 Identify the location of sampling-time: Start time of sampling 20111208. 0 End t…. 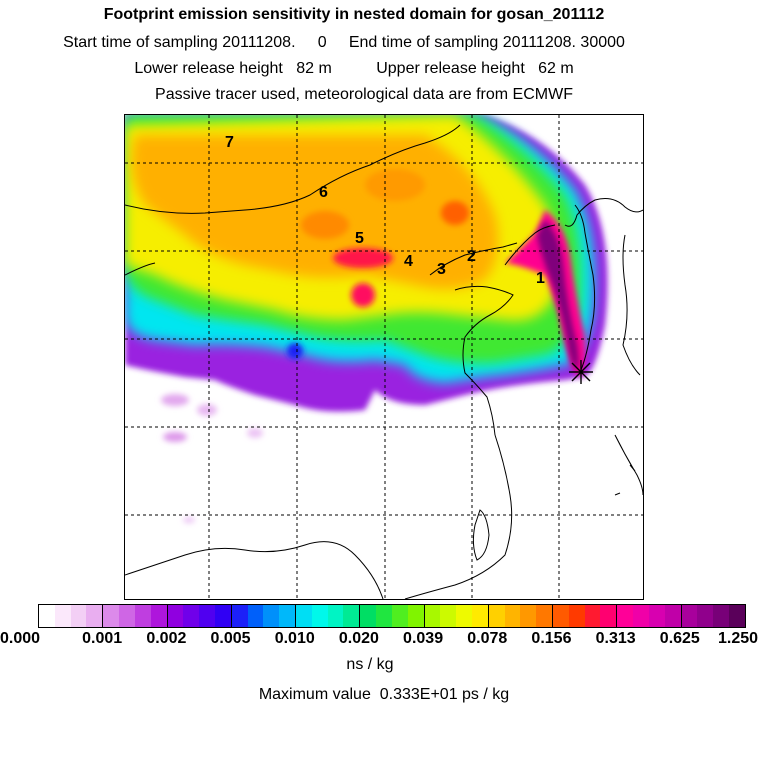
(344, 42).